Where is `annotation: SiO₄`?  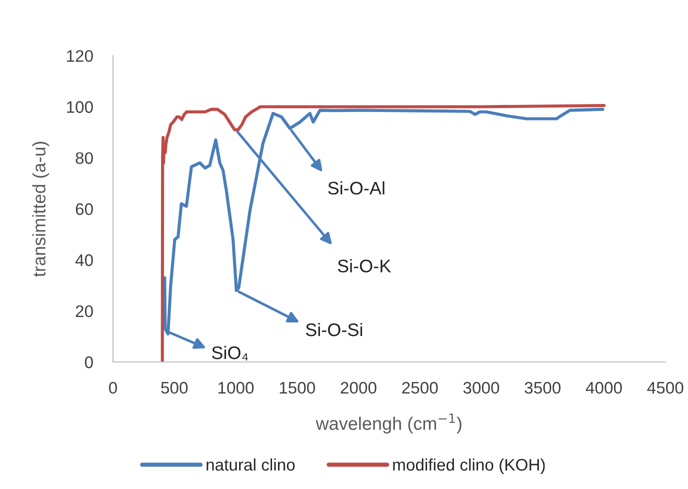
annotation: SiO₄ is located at coordinates (230, 353).